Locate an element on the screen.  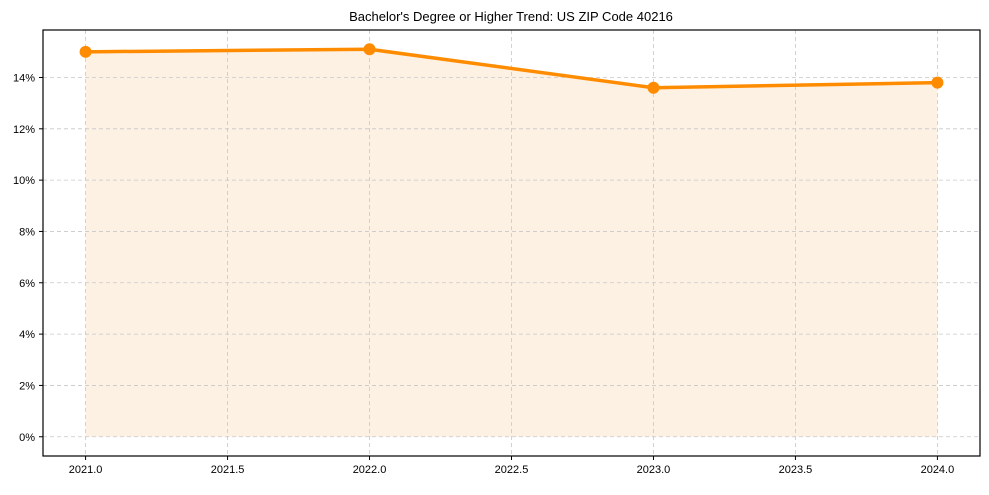
x-tick-label: 2023.0 is located at coordinates (654, 470).